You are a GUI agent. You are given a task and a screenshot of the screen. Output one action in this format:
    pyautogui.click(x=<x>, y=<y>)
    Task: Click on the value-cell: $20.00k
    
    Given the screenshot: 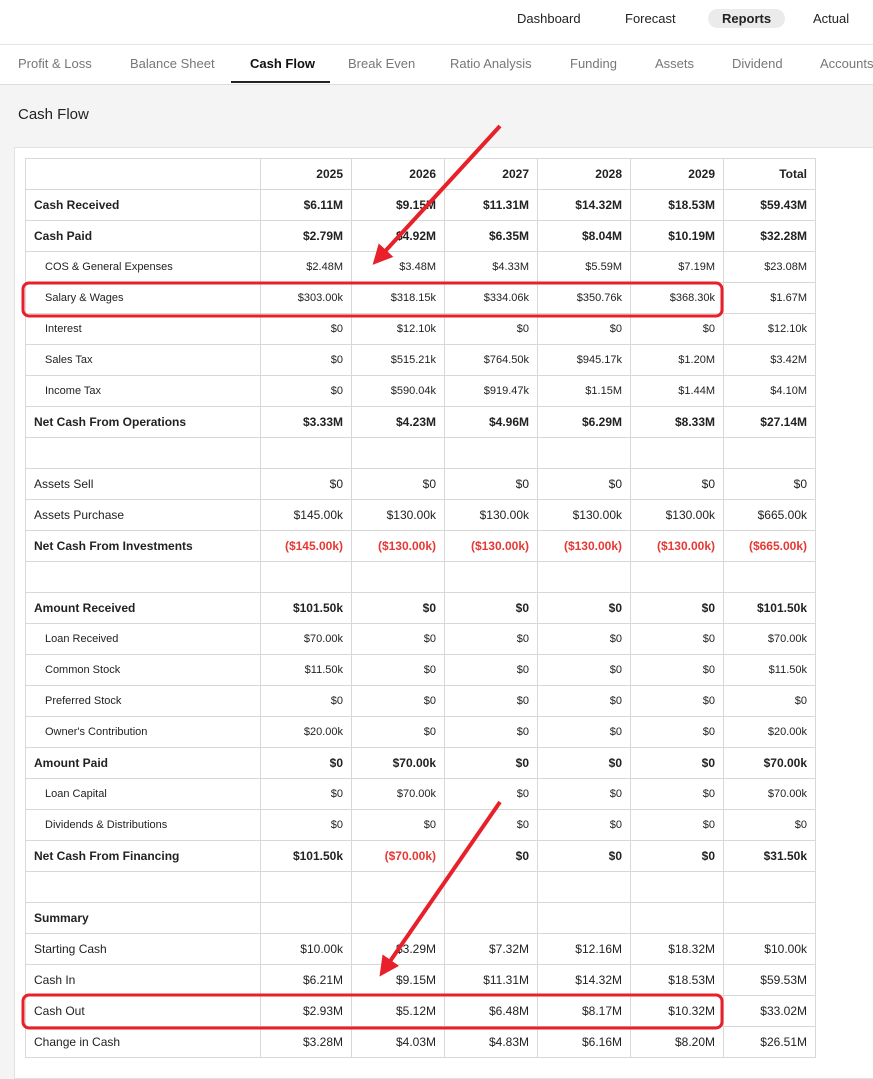 What is the action you would take?
    pyautogui.click(x=769, y=732)
    